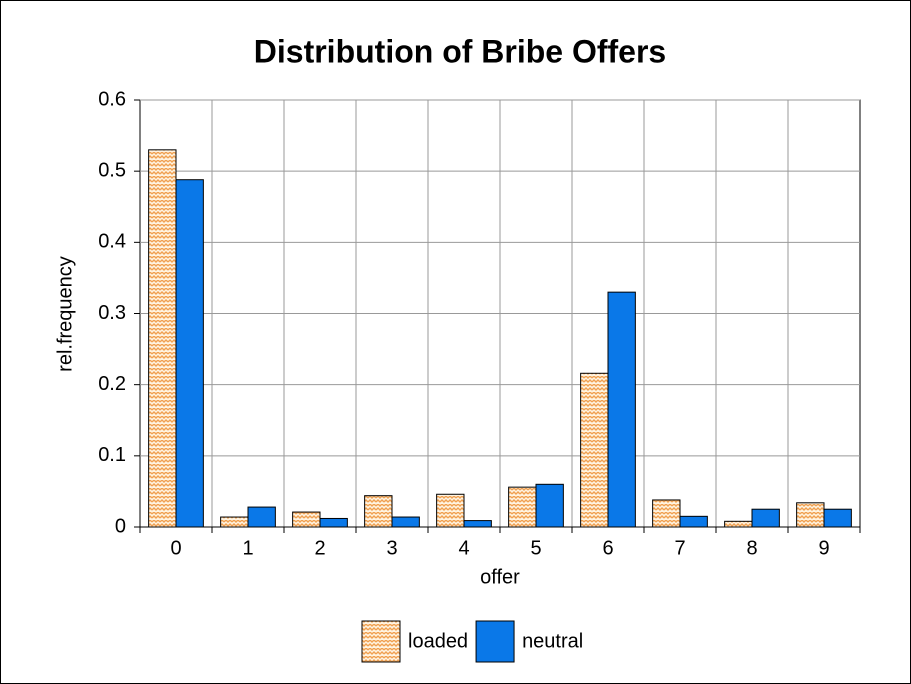 This screenshot has height=684, width=911. What do you see at coordinates (438, 641) in the screenshot?
I see `legend-label: loaded` at bounding box center [438, 641].